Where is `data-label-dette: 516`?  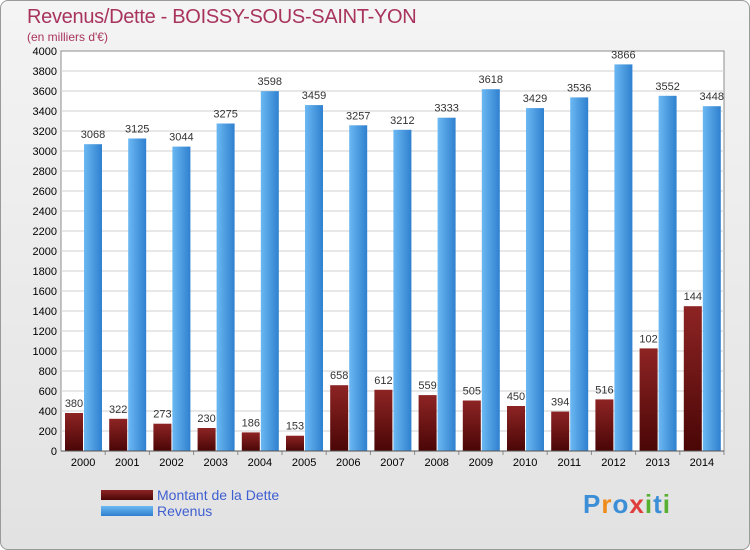
data-label-dette: 516 is located at coordinates (604, 390).